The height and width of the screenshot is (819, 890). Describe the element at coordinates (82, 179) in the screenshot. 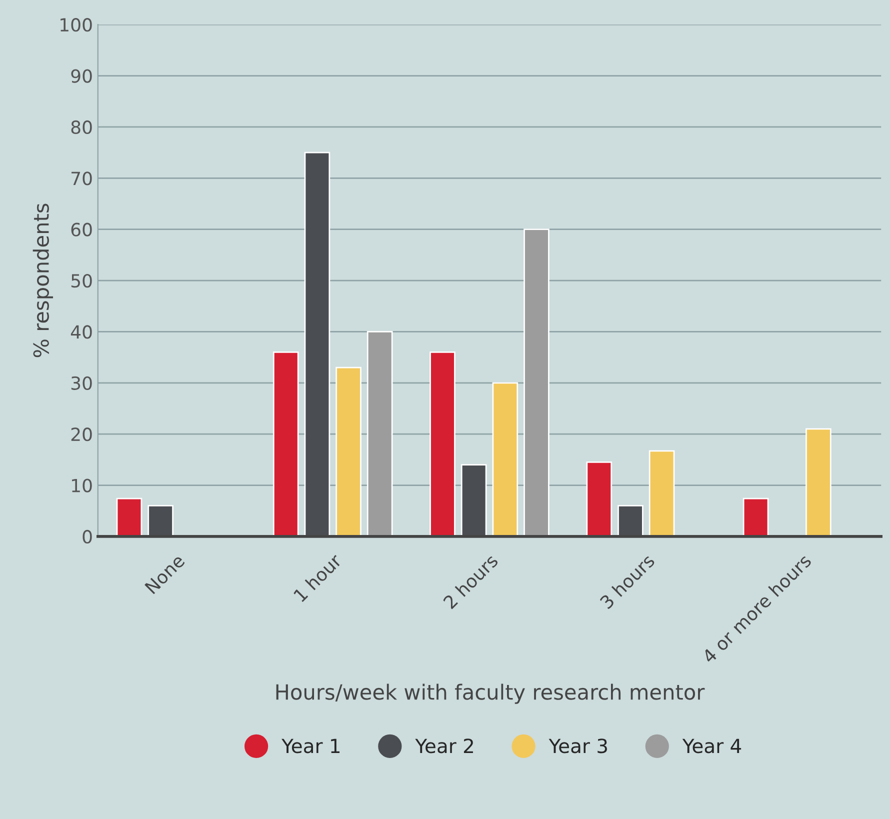

I see `y-tick-label: 70` at that location.